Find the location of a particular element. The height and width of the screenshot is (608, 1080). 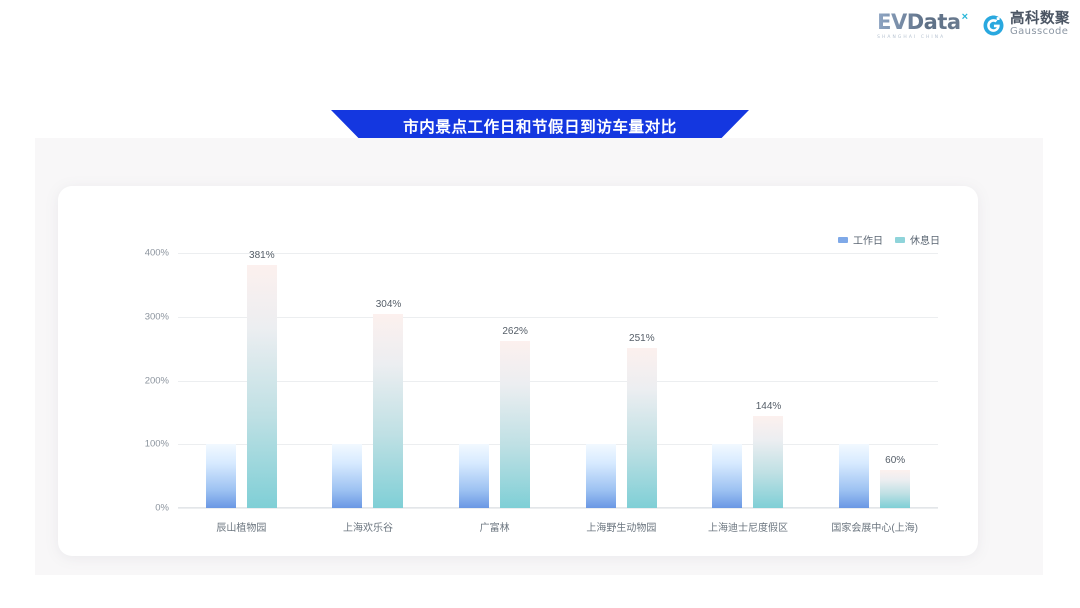

x-axis-tick-label: 国家会展中心(上海) is located at coordinates (874, 528).